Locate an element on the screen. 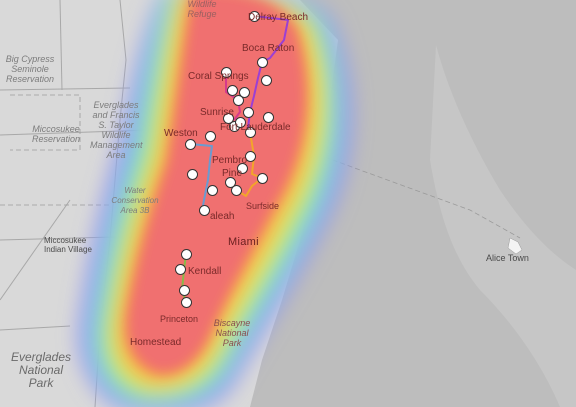  marker-delray is located at coordinates (254, 16).